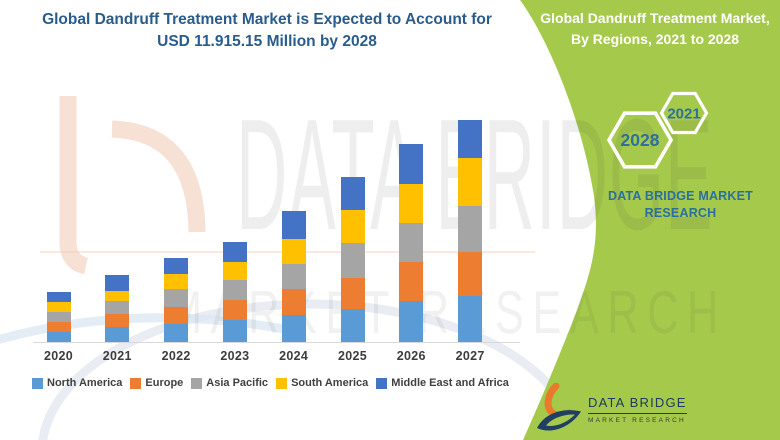 This screenshot has height=440, width=780. Describe the element at coordinates (85, 383) in the screenshot. I see `legend-label-north-america: North America` at that location.